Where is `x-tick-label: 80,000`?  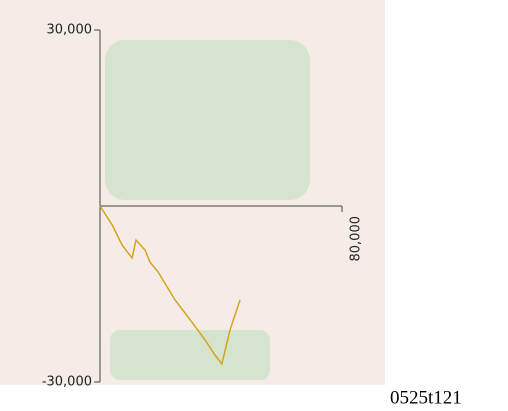 x-tick-label: 80,000 is located at coordinates (356, 239).